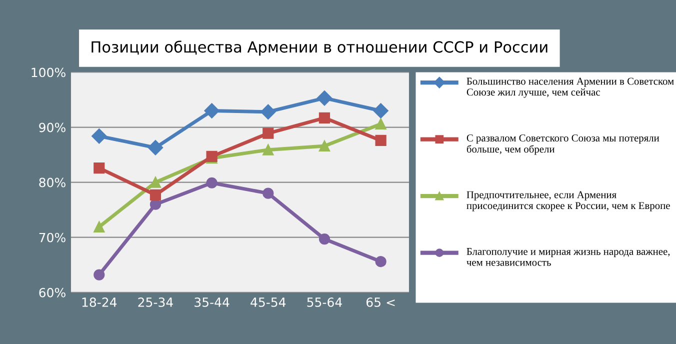 This screenshot has width=676, height=344. Describe the element at coordinates (99, 302) in the screenshot. I see `x-tick-label: 18-24` at that location.